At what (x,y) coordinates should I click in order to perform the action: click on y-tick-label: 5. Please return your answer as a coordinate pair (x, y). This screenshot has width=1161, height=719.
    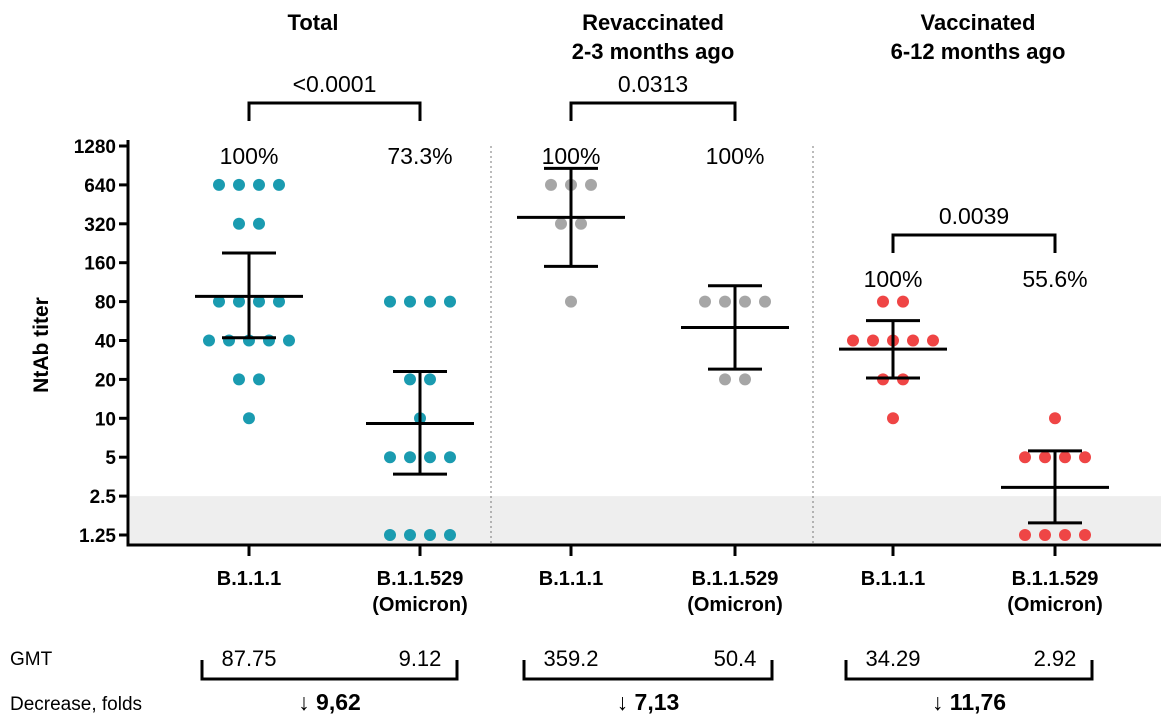
    Looking at the image, I should click on (110, 458).